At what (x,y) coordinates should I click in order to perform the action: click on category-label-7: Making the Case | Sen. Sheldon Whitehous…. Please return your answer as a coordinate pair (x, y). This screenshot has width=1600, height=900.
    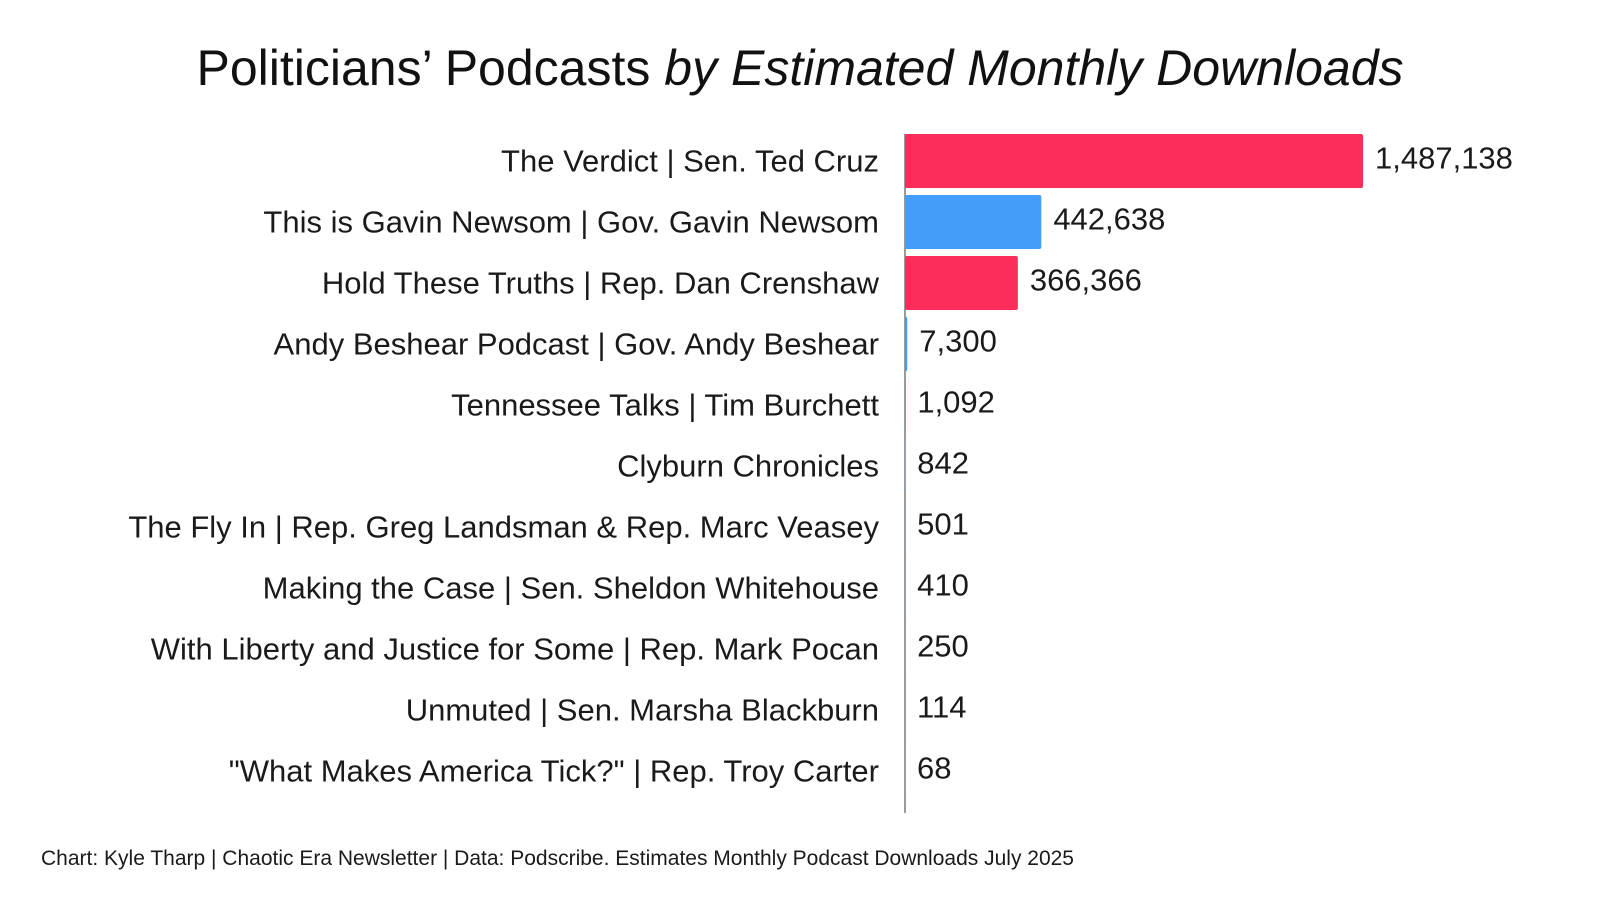
    Looking at the image, I should click on (571, 588).